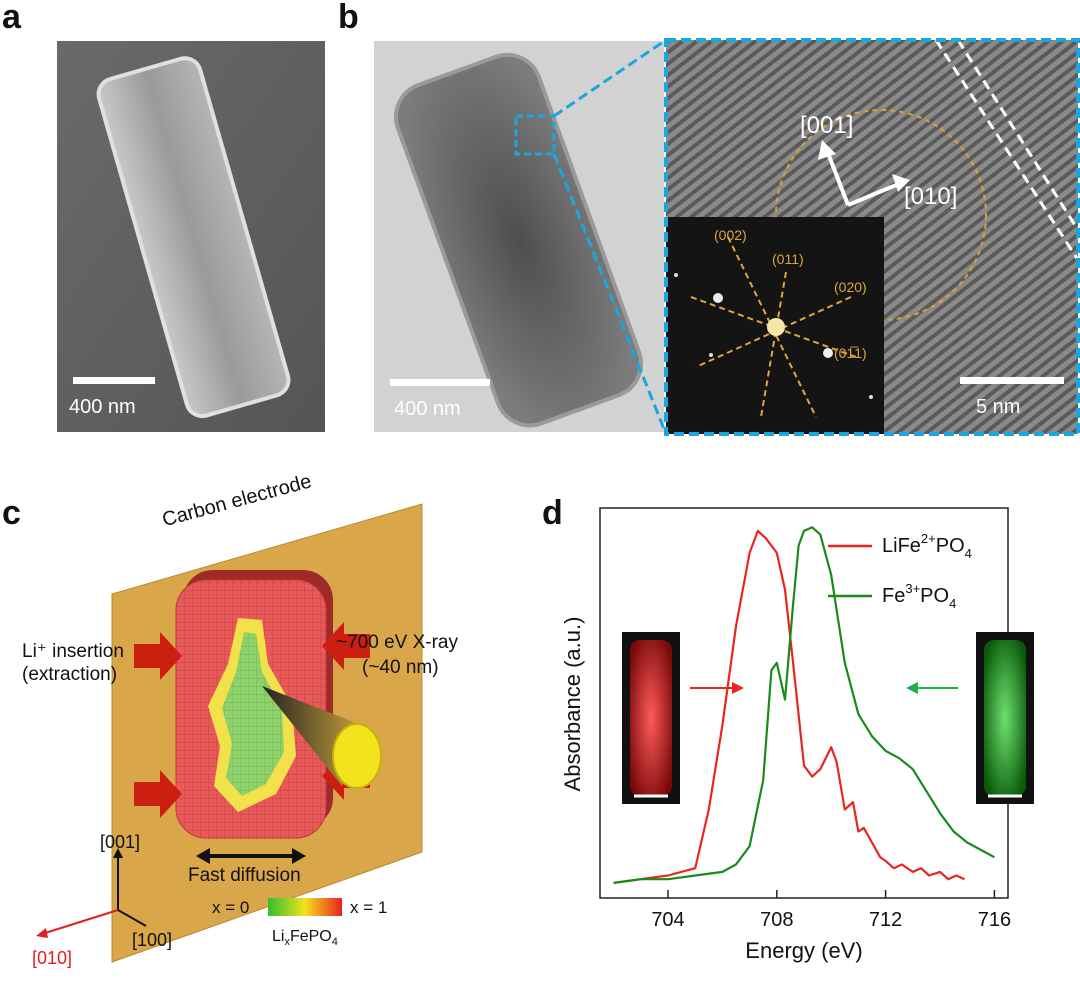 Image resolution: width=1080 pixels, height=994 pixels. What do you see at coordinates (850, 287) in the screenshot?
I see `fft-label-020: (020)` at bounding box center [850, 287].